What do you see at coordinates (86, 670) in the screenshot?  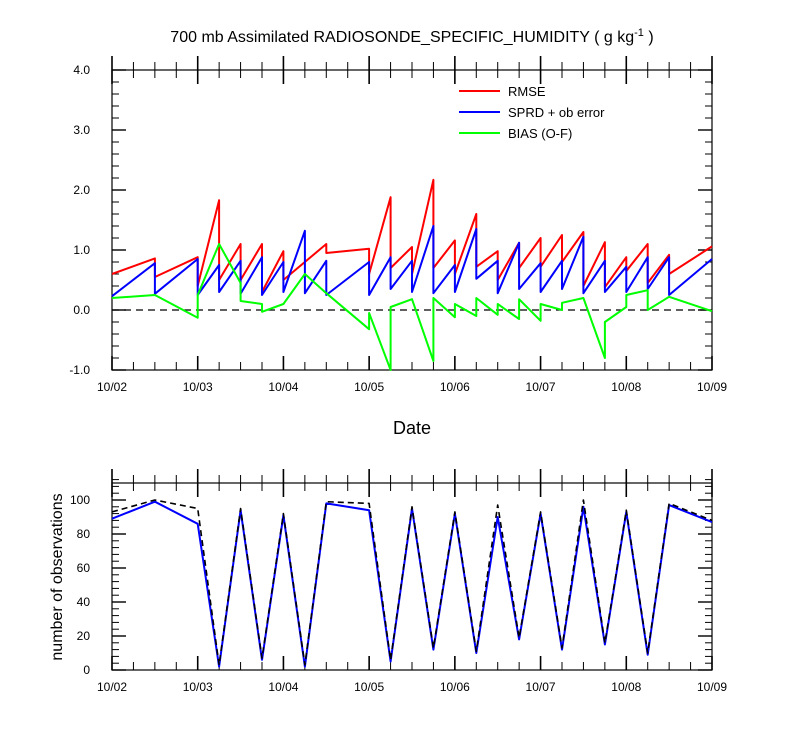 I see `bottom-ytick-label: 0` at bounding box center [86, 670].